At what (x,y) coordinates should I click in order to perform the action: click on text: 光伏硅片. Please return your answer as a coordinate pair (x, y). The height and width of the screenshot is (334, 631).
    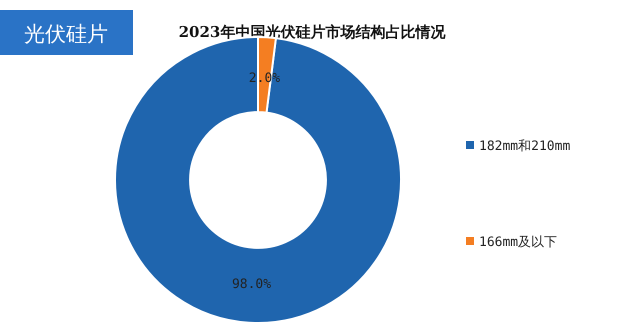
    Looking at the image, I should click on (66, 34).